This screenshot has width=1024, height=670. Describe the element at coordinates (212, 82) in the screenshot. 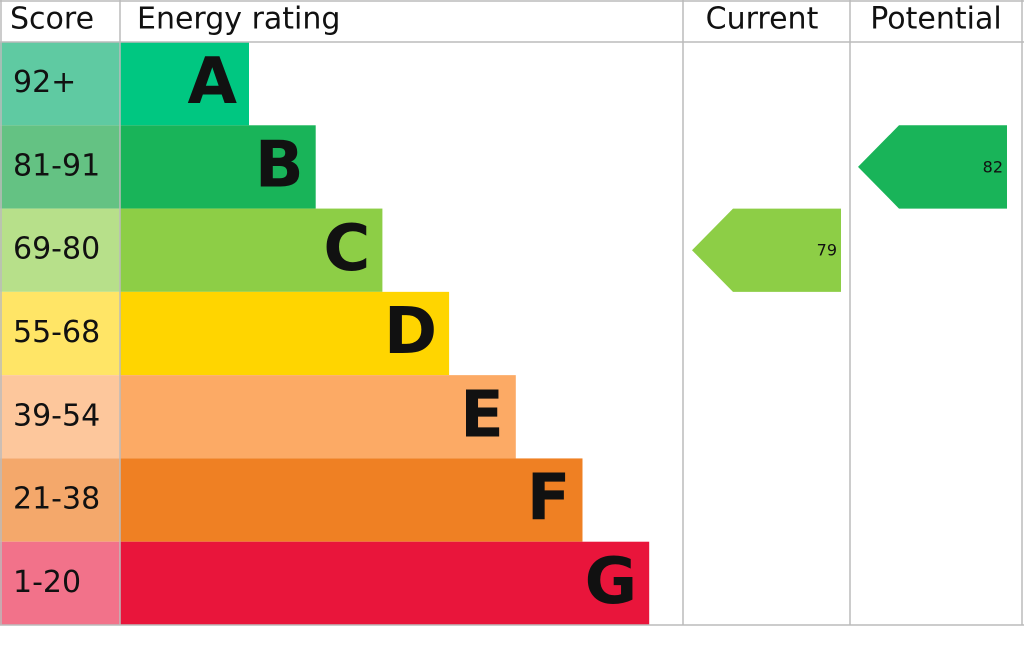

I see `rating-letter: A` at that location.